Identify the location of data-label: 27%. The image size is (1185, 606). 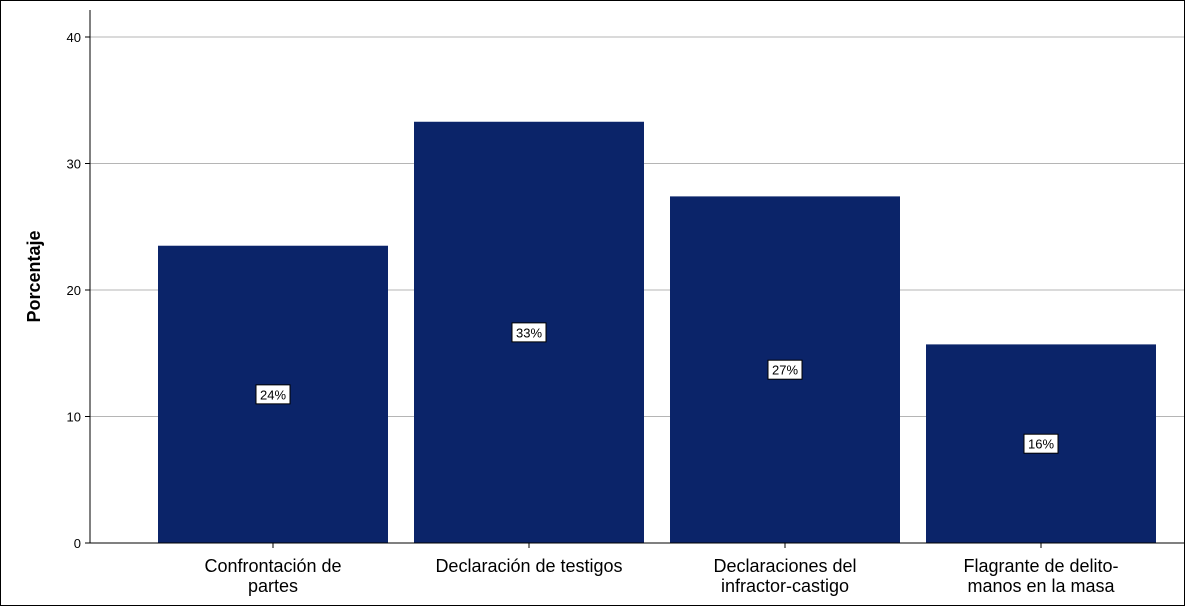
(785, 369).